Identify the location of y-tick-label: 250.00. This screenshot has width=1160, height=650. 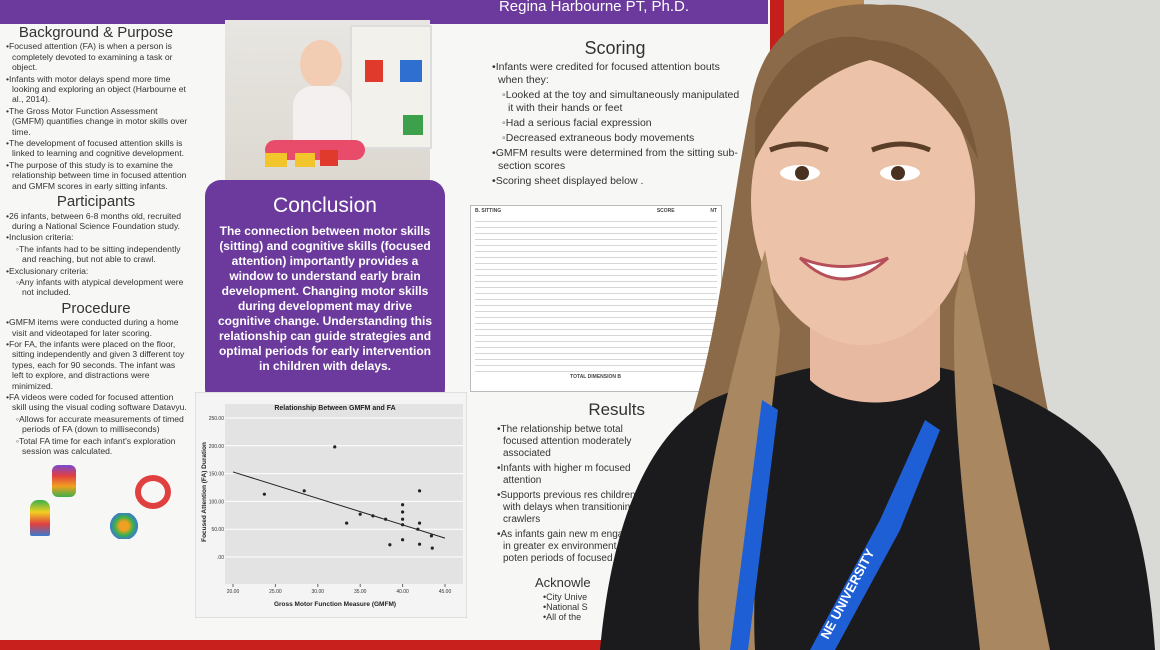
(217, 419).